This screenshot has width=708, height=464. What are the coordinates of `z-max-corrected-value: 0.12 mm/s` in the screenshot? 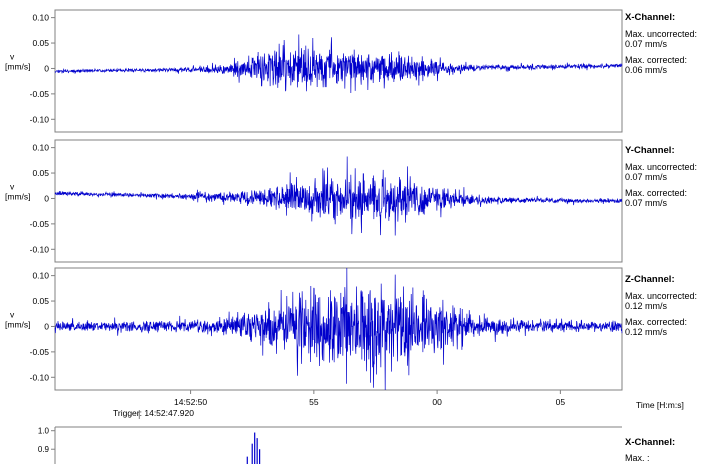 It's located at (646, 332).